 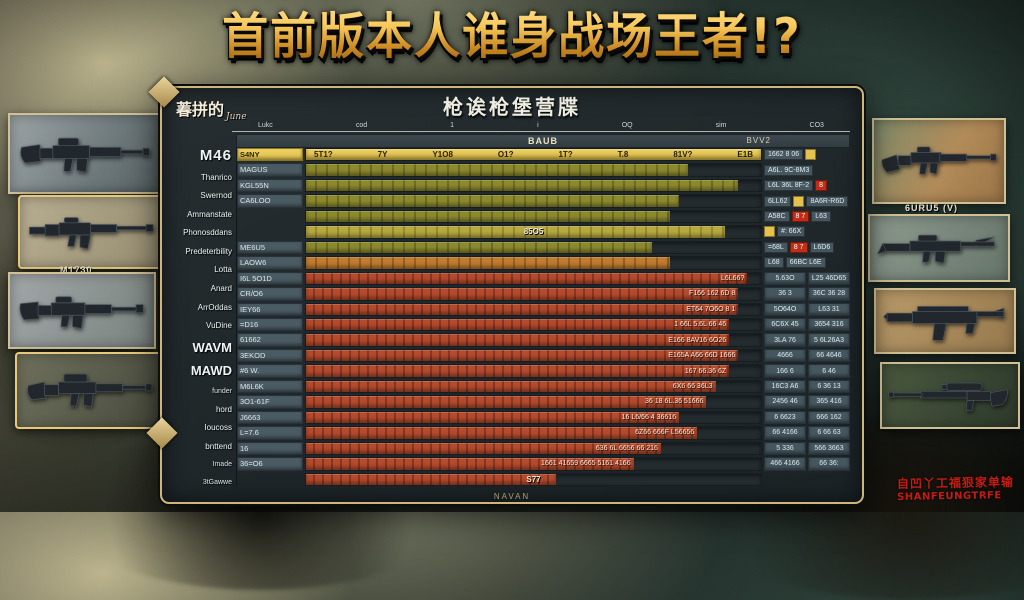 What do you see at coordinates (807, 324) in the screenshot?
I see `row-right-region: 6C6X 45 3654 316` at bounding box center [807, 324].